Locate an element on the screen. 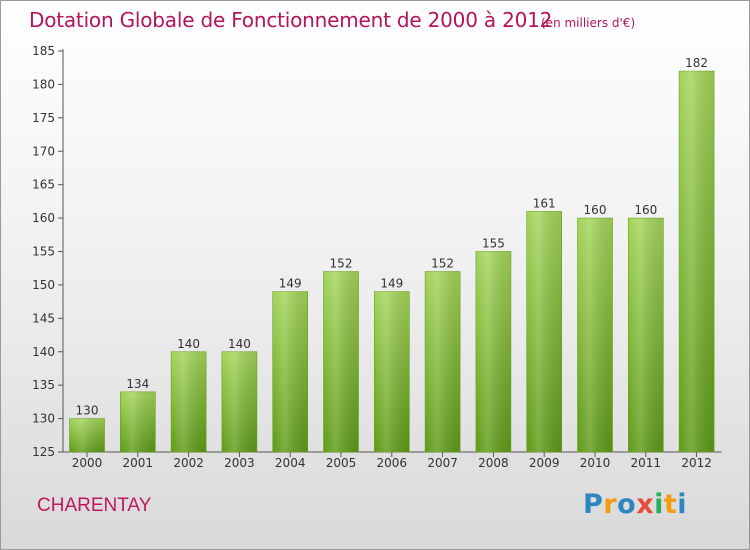 This screenshot has width=750, height=550. y-tick-label: 140 is located at coordinates (43, 352).